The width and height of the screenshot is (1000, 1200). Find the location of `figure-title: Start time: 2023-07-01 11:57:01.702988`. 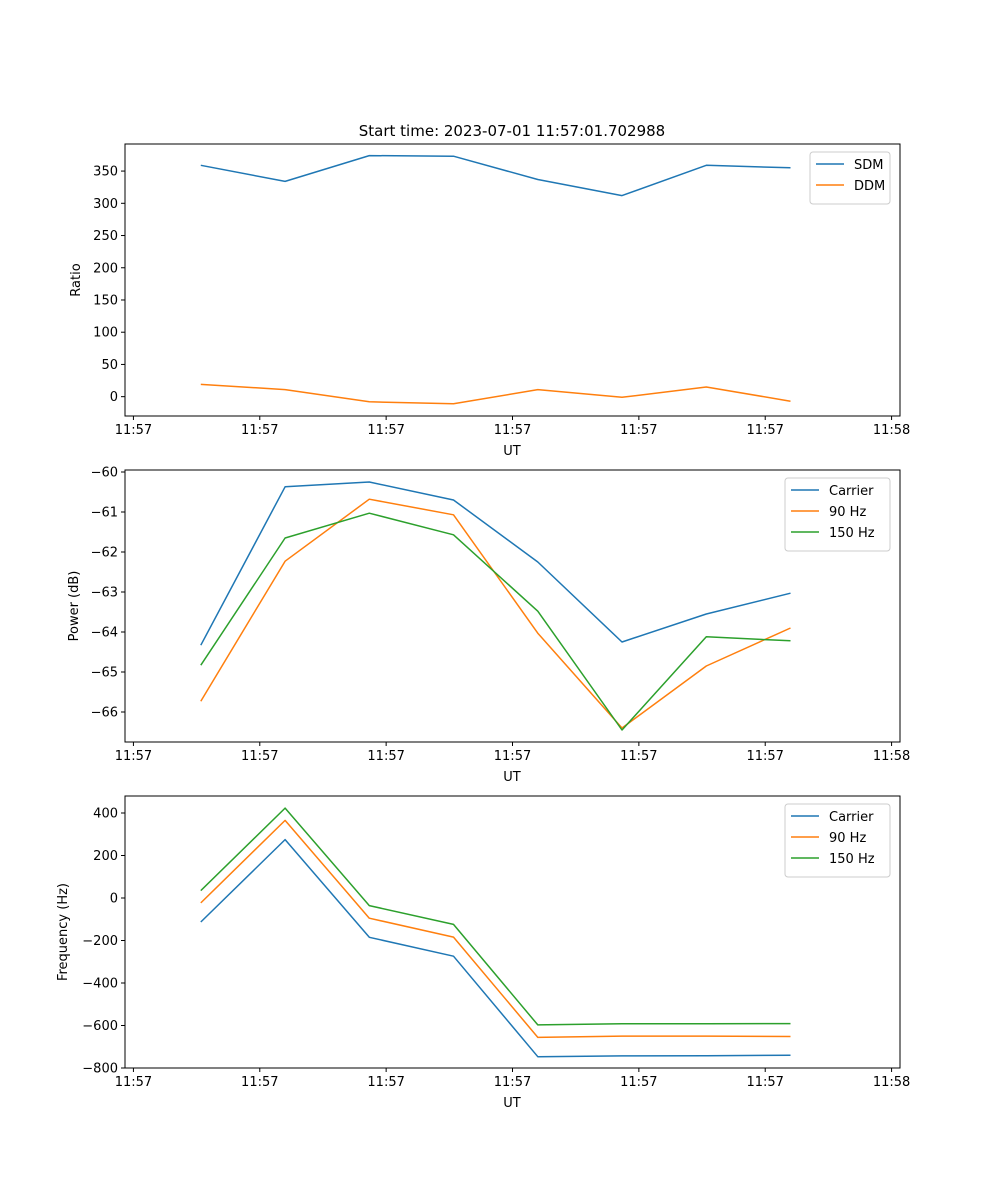

figure-title: Start time: 2023-07-01 11:57:01.702988 is located at coordinates (512, 131).